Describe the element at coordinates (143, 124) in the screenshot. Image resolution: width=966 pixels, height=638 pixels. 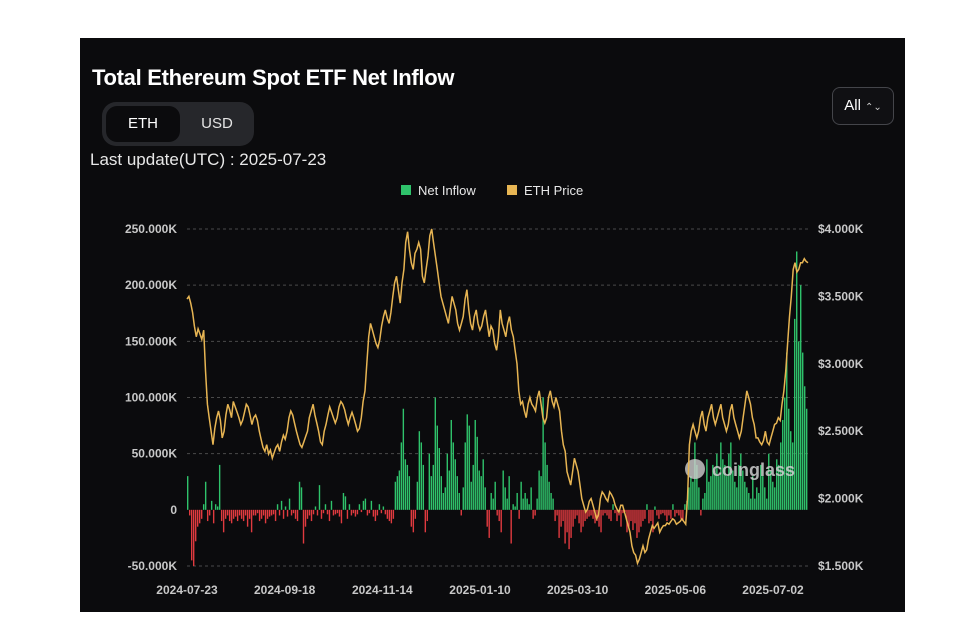
I see `eth-unit-button: ETH` at that location.